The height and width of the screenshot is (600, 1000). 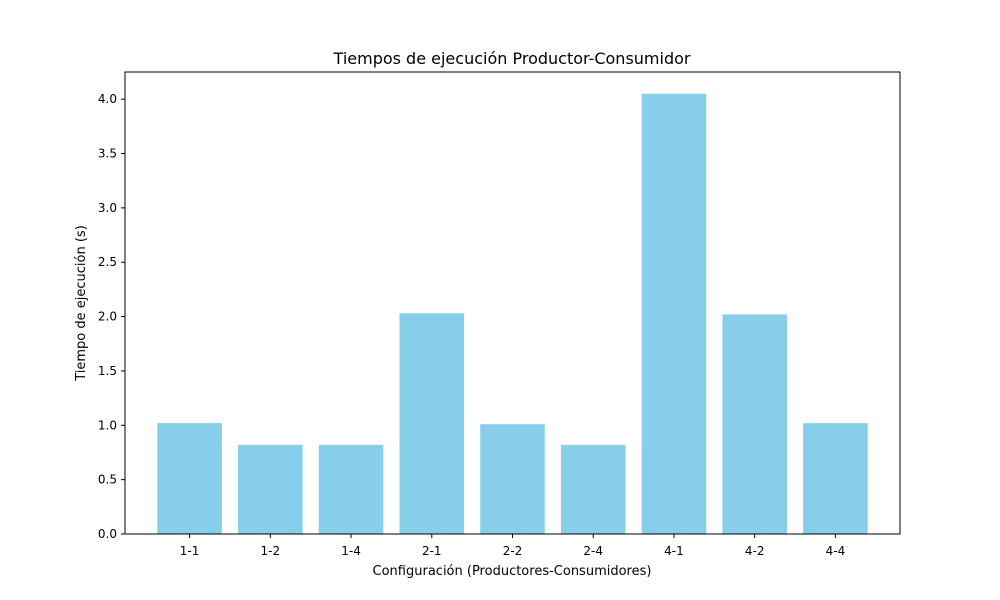 I want to click on y-tick-label: 3.0, so click(x=107, y=208).